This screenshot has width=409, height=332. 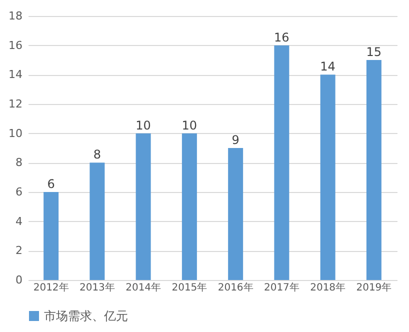 What do you see at coordinates (282, 37) in the screenshot?
I see `data-label: 16` at bounding box center [282, 37].